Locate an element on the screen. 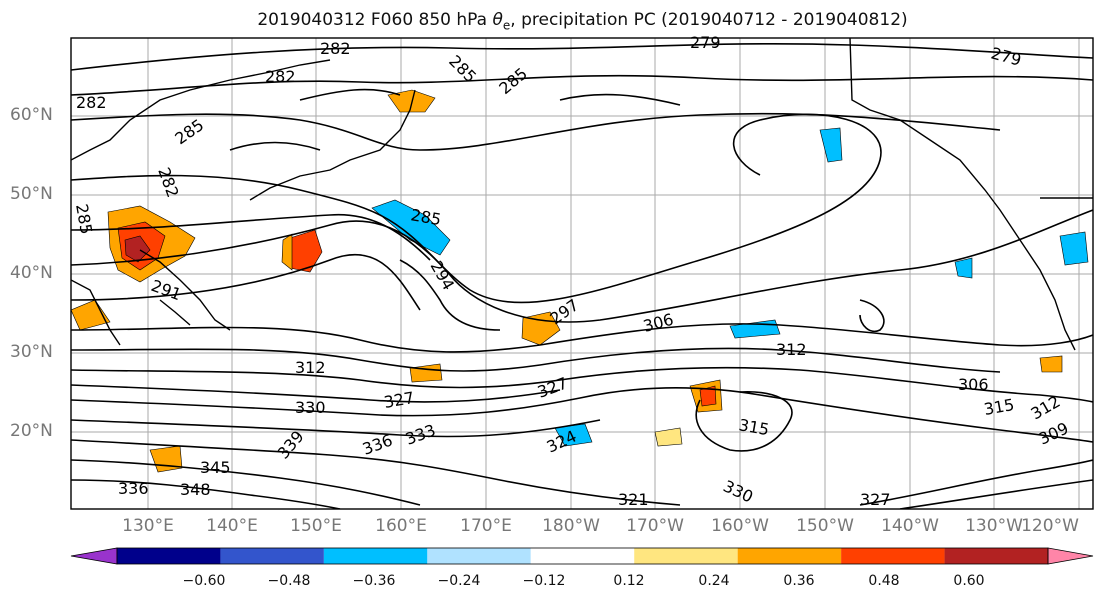  lon-label-140w: 140°W is located at coordinates (910, 526).